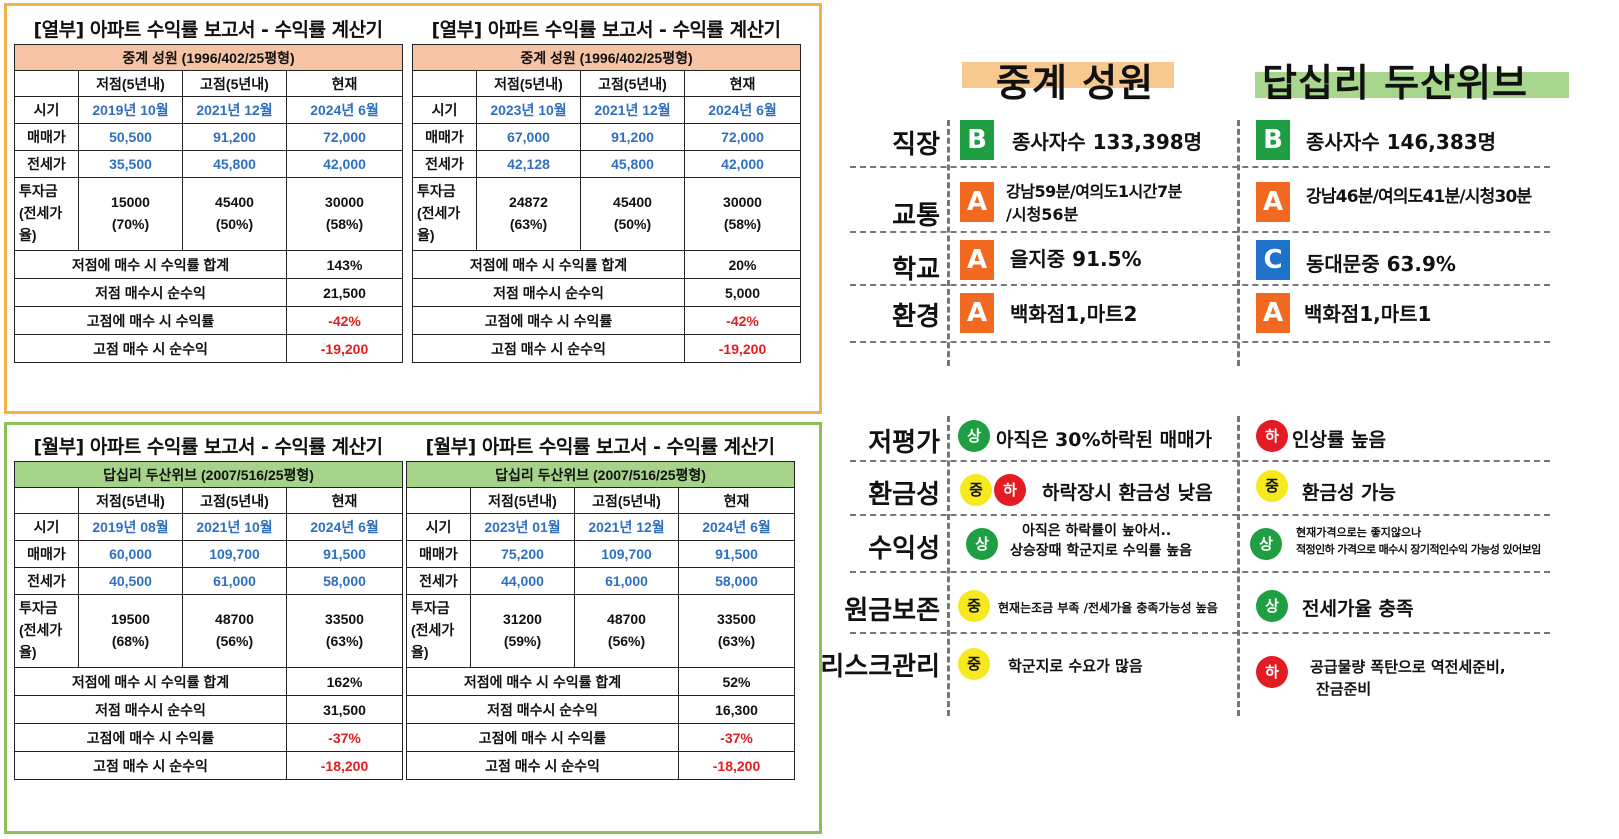  Describe the element at coordinates (130, 631) in the screenshot. I see `investment-cell: 19500 (68%)` at that location.